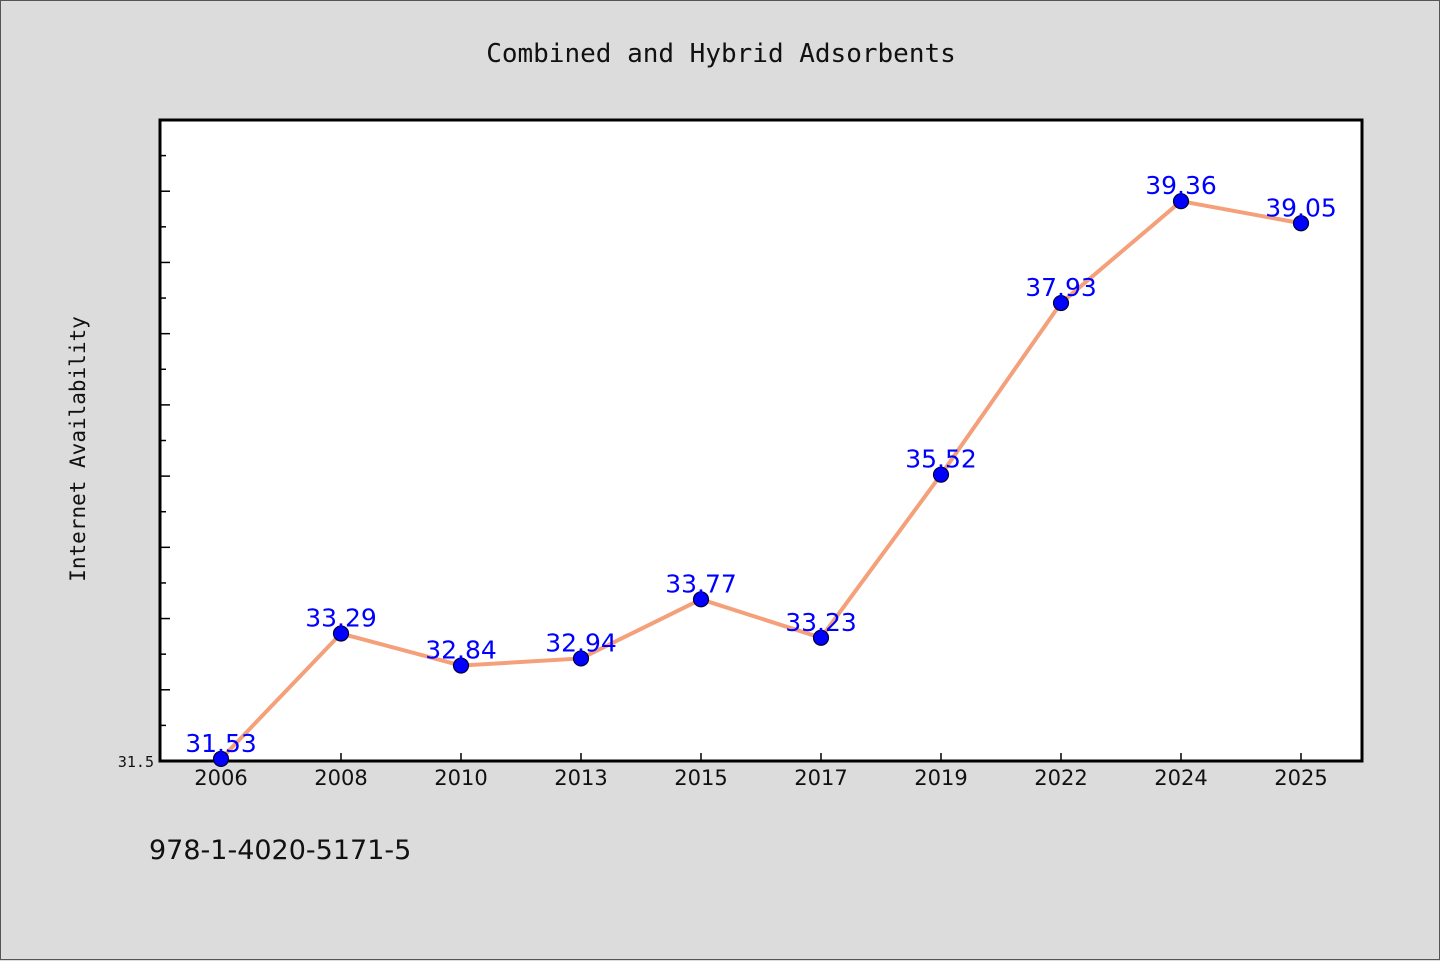 The image size is (1440, 961). I want to click on data-label: 39.36, so click(1181, 185).